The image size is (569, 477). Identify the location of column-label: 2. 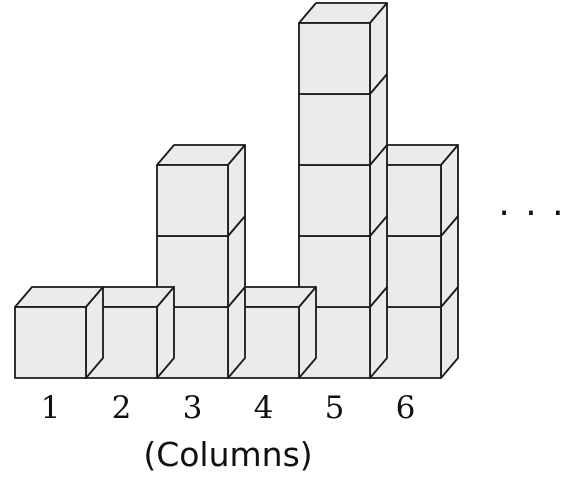
(122, 408).